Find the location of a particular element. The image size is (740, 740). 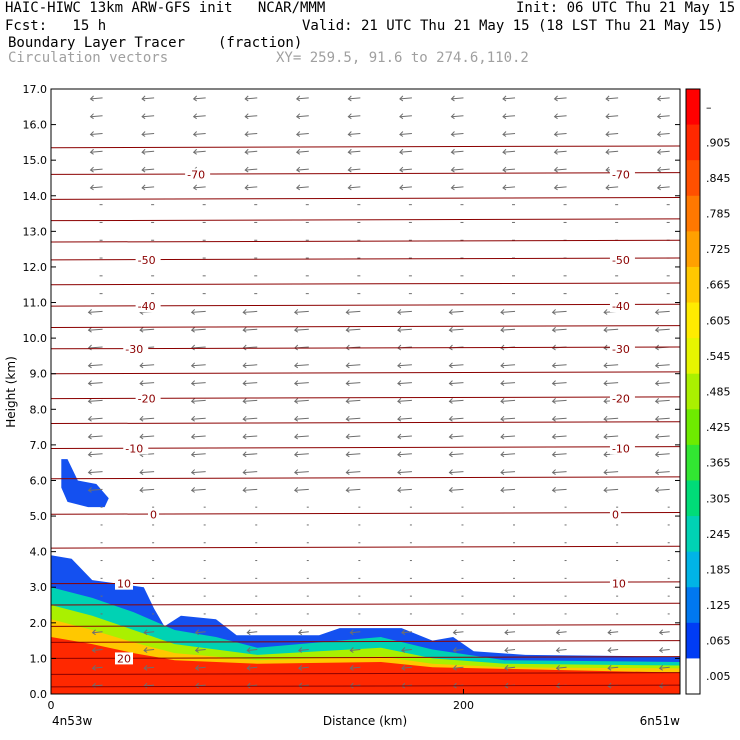

isotherm-label: -10 is located at coordinates (134, 448).